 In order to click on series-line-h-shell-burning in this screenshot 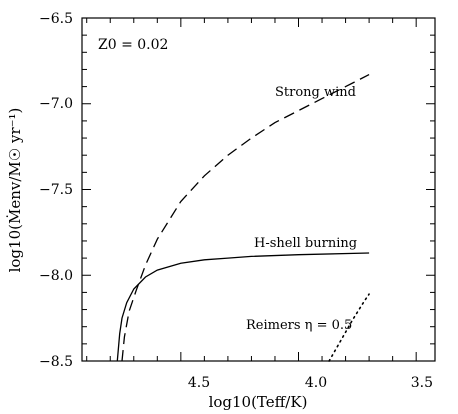, I will do `click(243, 307)`.